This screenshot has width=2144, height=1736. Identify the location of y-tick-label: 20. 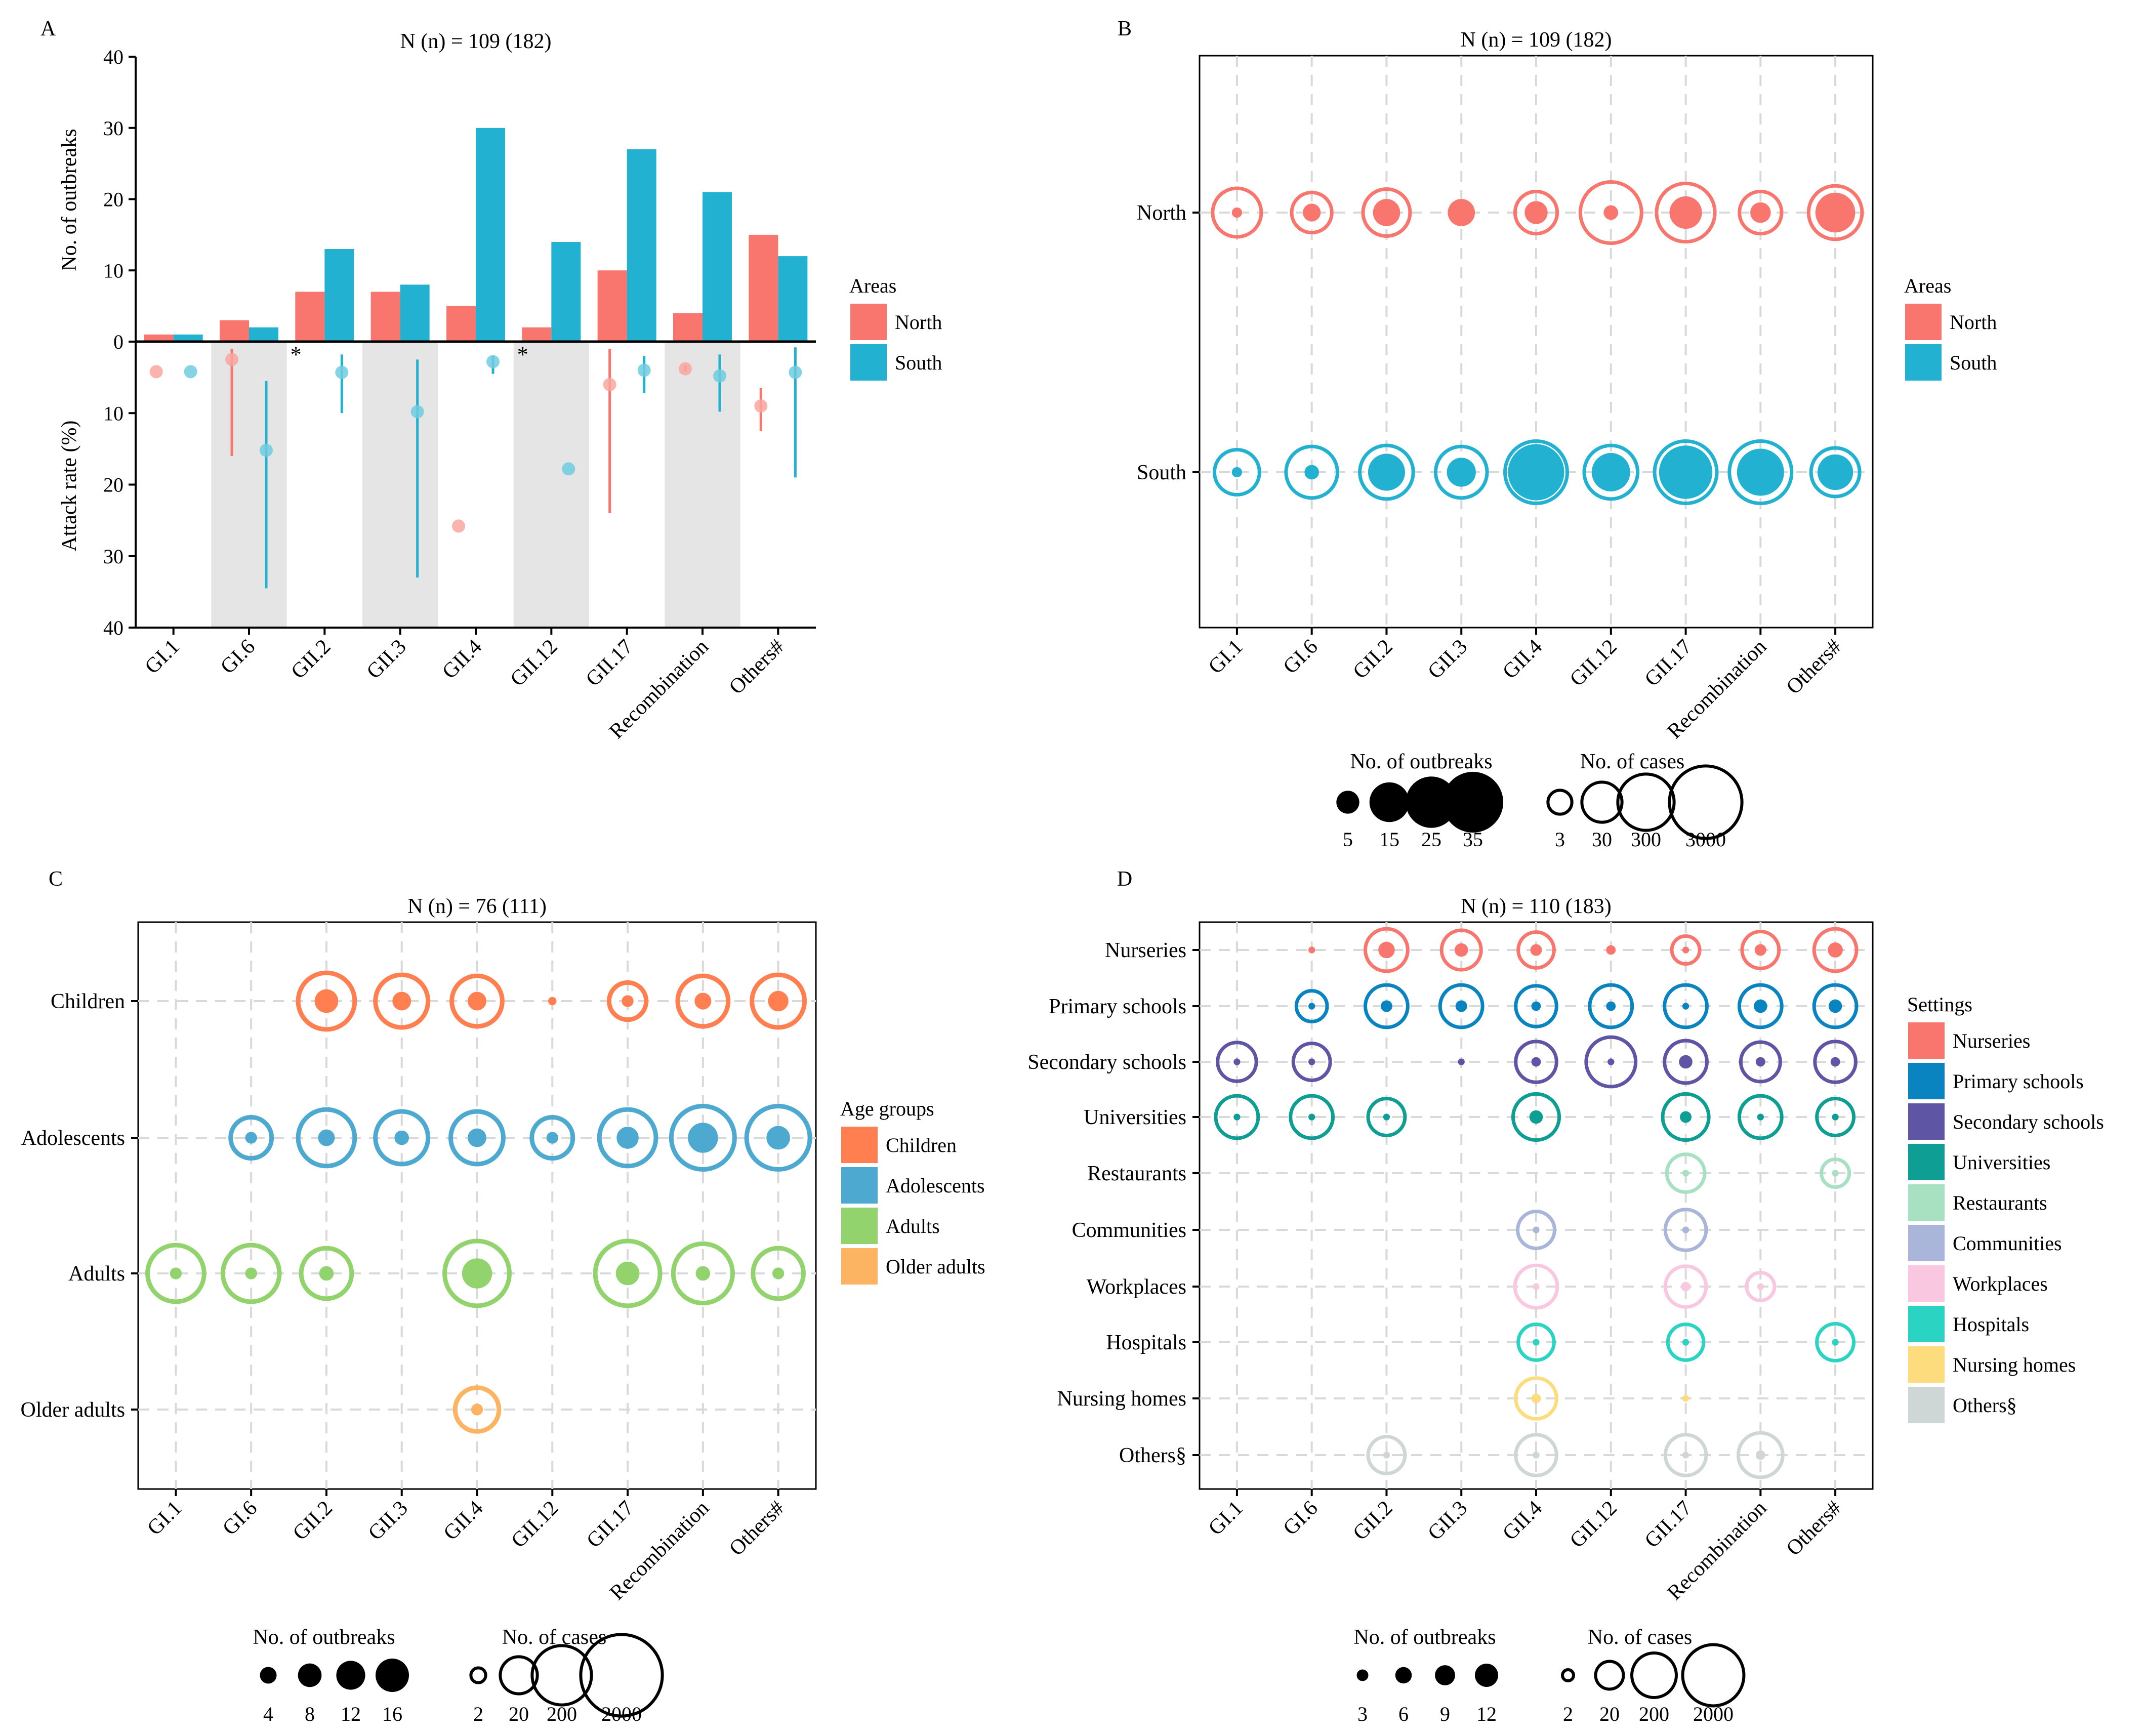
(113, 199).